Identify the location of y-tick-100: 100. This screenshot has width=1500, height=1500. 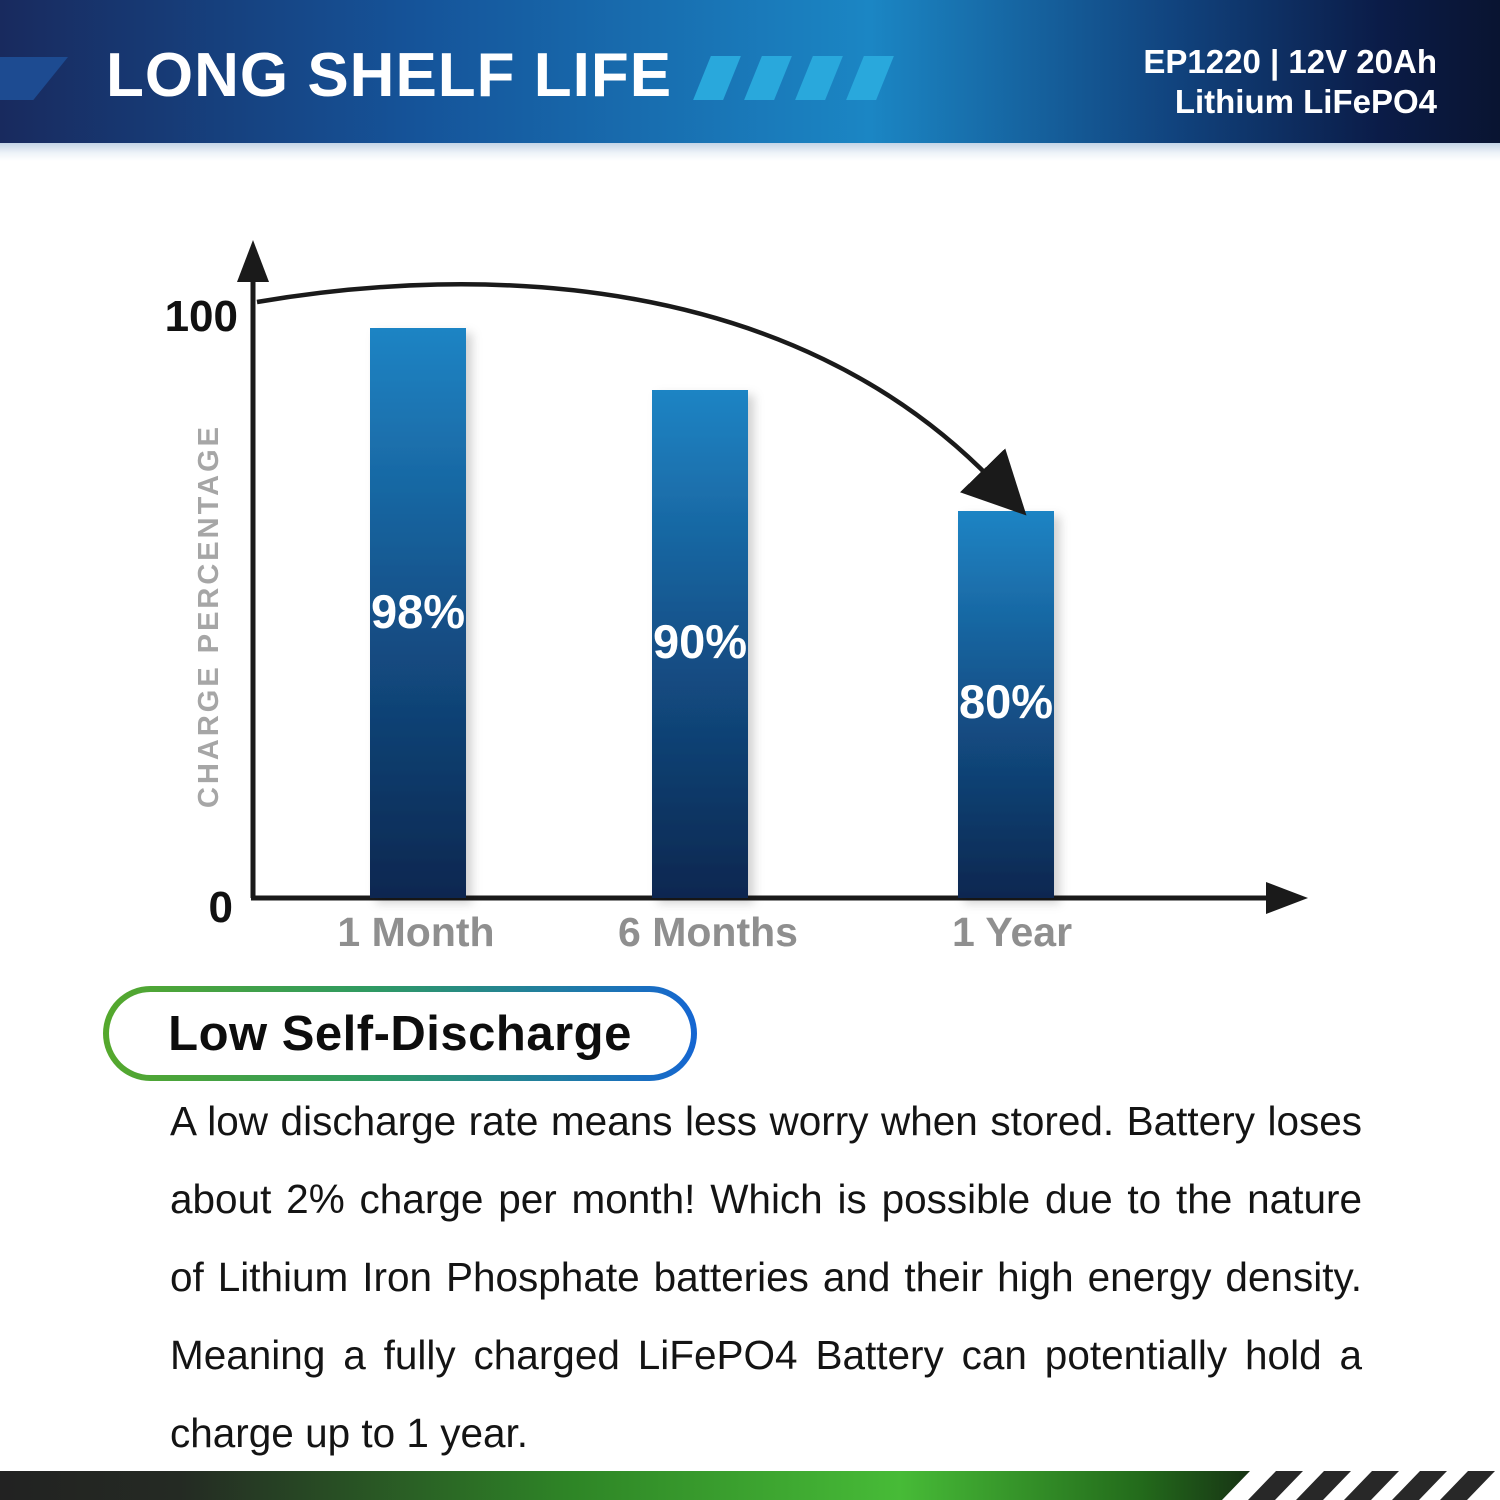
(201, 316).